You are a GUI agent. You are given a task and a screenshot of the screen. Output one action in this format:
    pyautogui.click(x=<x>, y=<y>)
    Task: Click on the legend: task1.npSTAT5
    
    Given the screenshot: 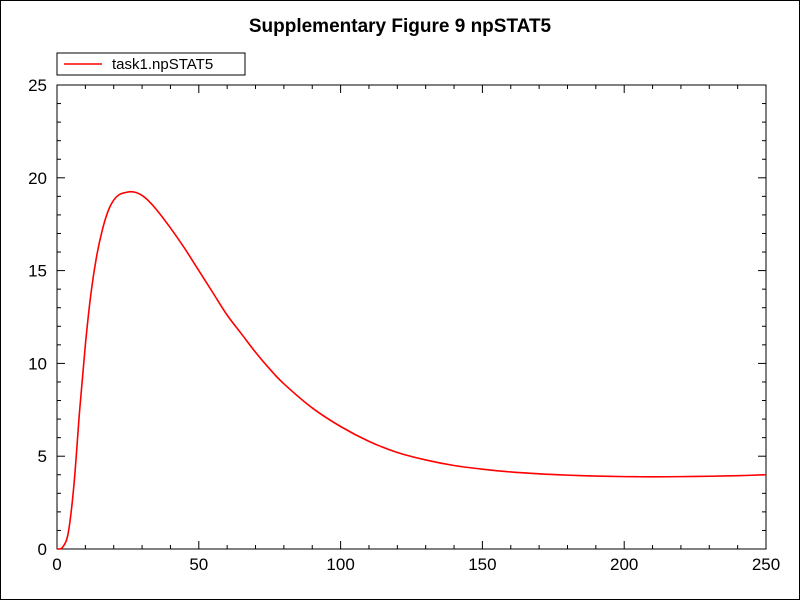 What is the action you would take?
    pyautogui.click(x=151, y=64)
    